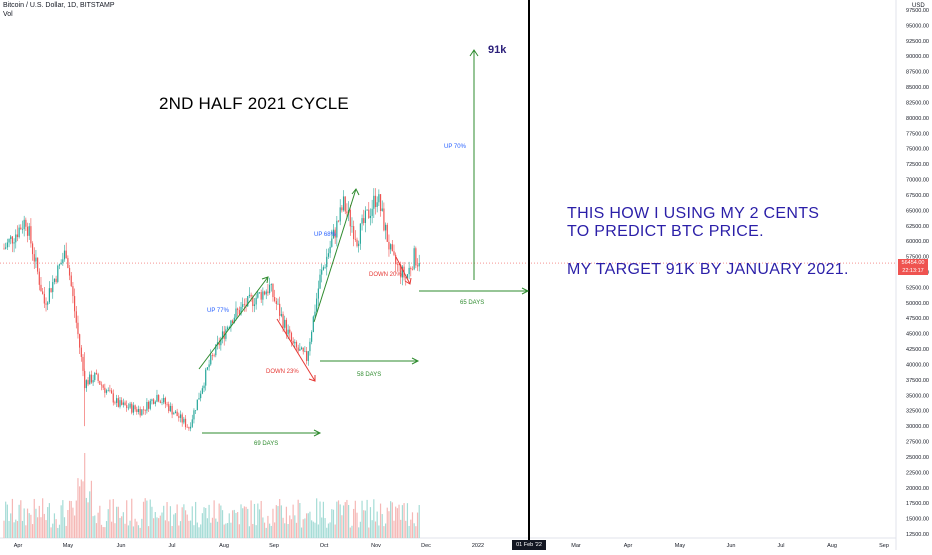  Describe the element at coordinates (455, 147) in the screenshot. I see `label-up-70: UP 70%` at that location.